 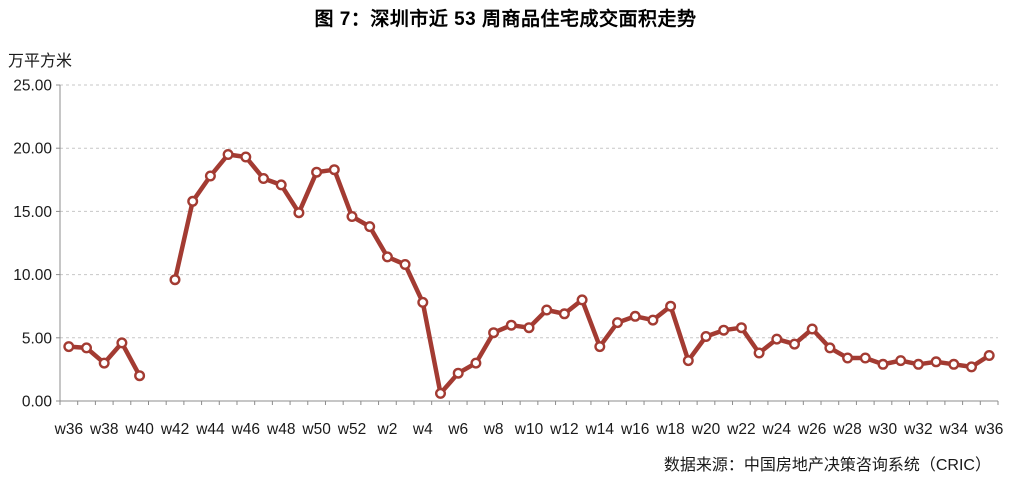 What do you see at coordinates (316, 429) in the screenshot?
I see `x-axis-tick-label: w50` at bounding box center [316, 429].